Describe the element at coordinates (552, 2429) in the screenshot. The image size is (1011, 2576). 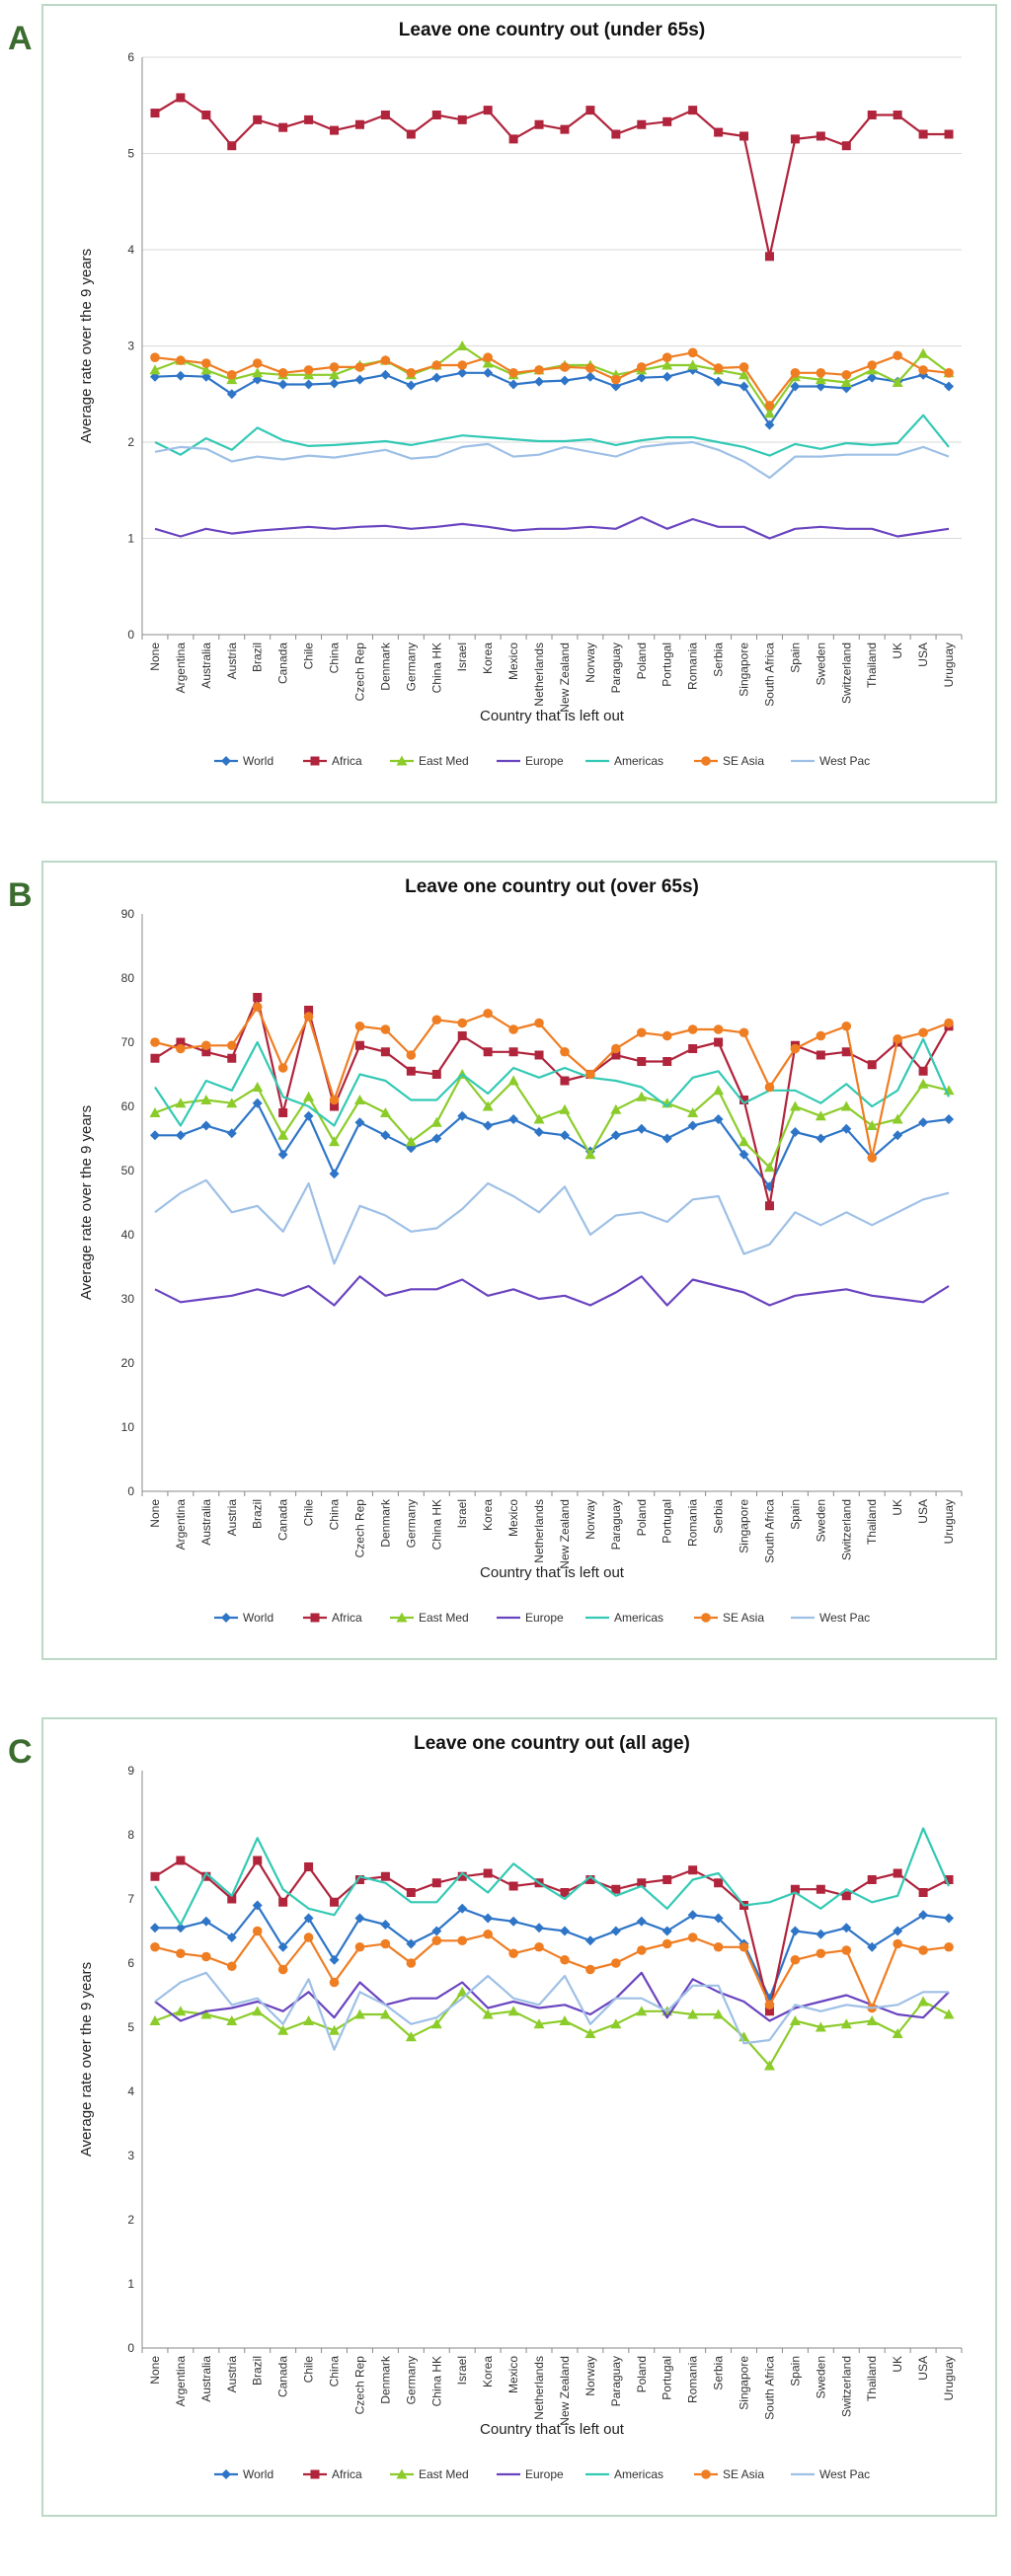
I see `x-axis-label: Country that is left out` at that location.